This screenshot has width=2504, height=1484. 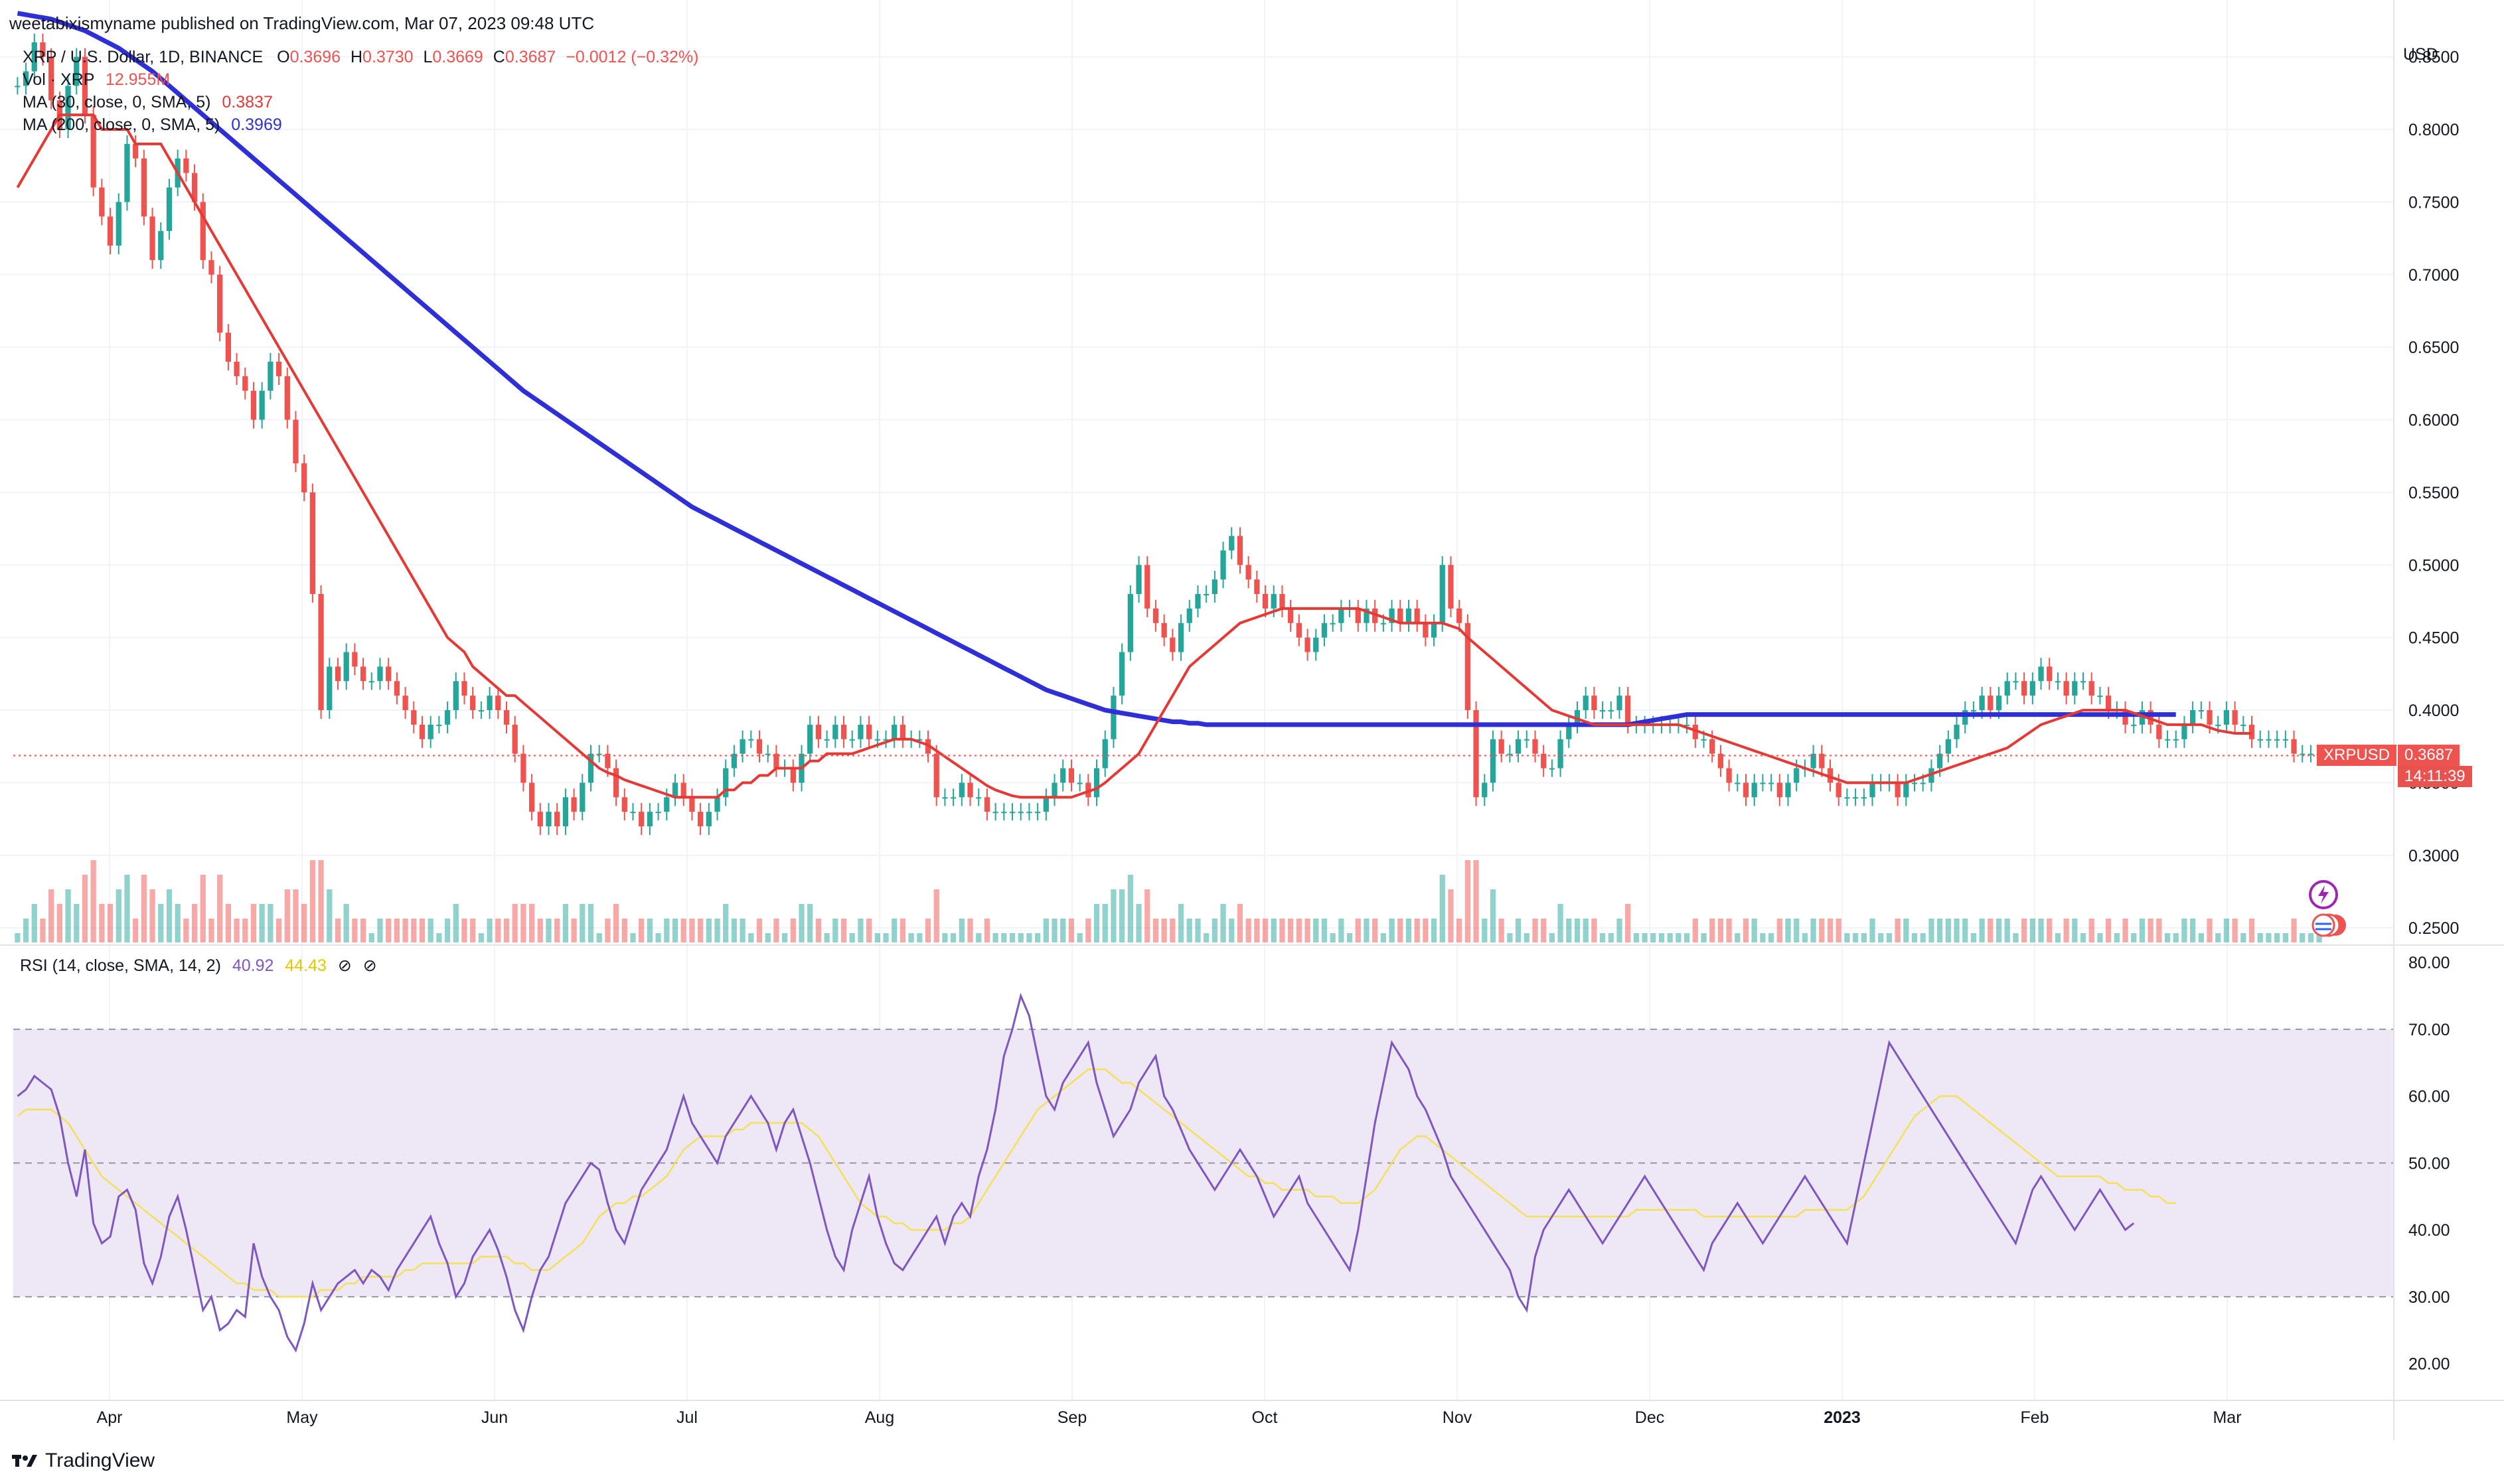 What do you see at coordinates (2433, 203) in the screenshot?
I see `price-tick-label: 0.7500` at bounding box center [2433, 203].